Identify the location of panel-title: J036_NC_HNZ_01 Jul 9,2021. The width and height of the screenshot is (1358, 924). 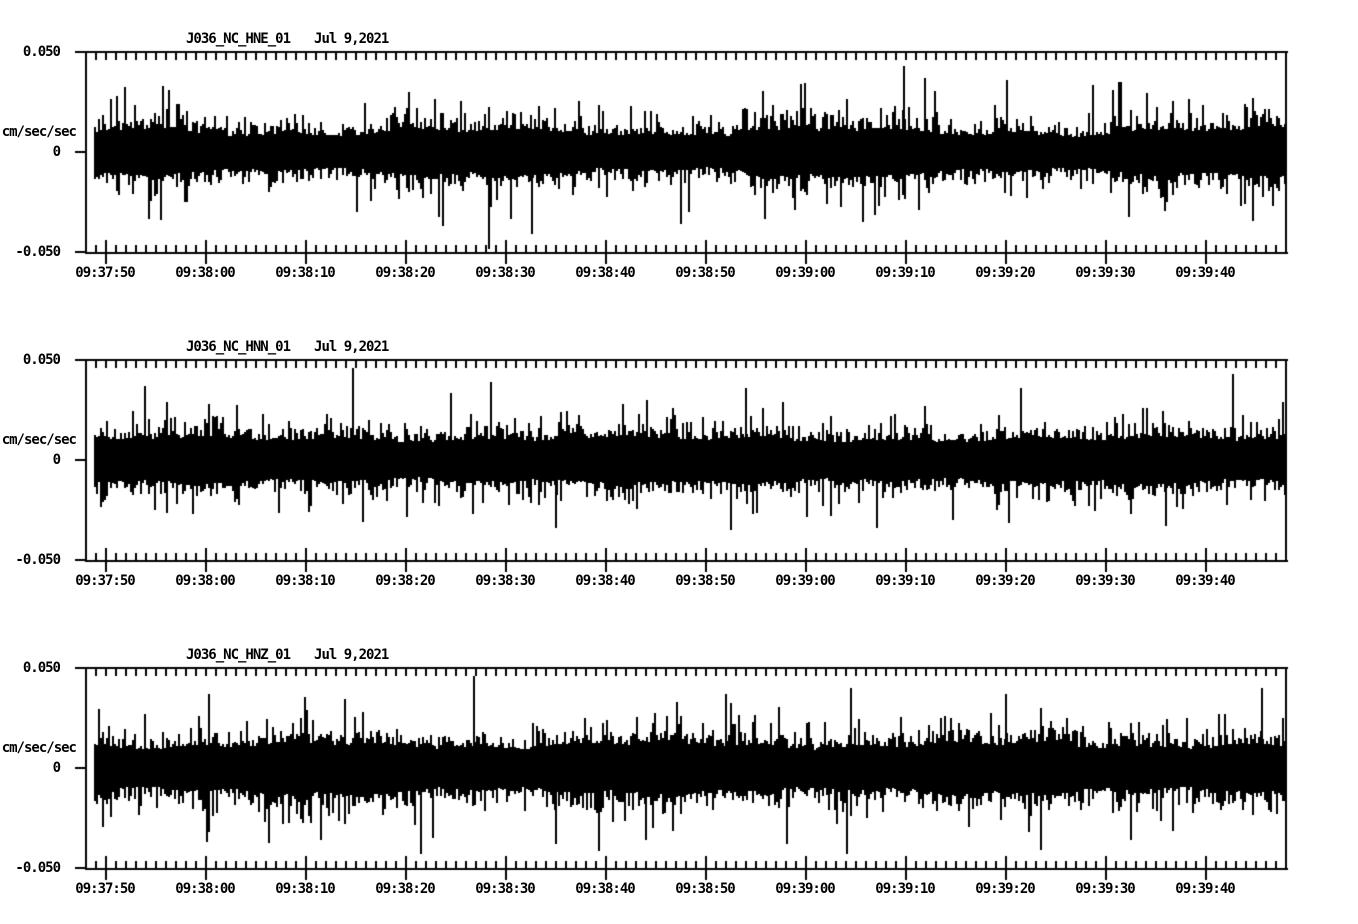
(287, 655).